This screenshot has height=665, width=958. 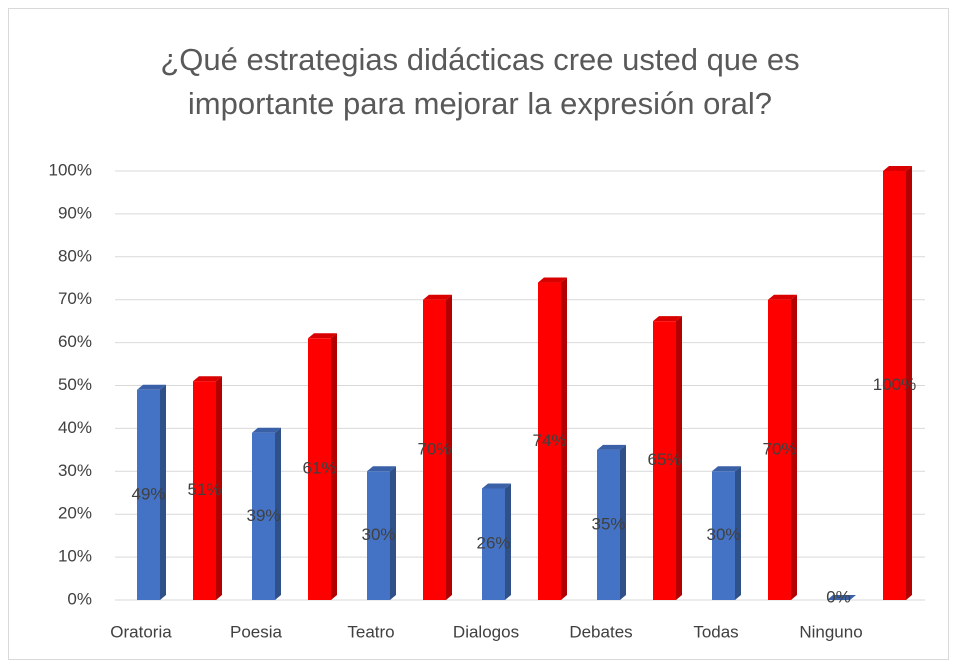 What do you see at coordinates (75, 384) in the screenshot?
I see `y-tick-label: 50%` at bounding box center [75, 384].